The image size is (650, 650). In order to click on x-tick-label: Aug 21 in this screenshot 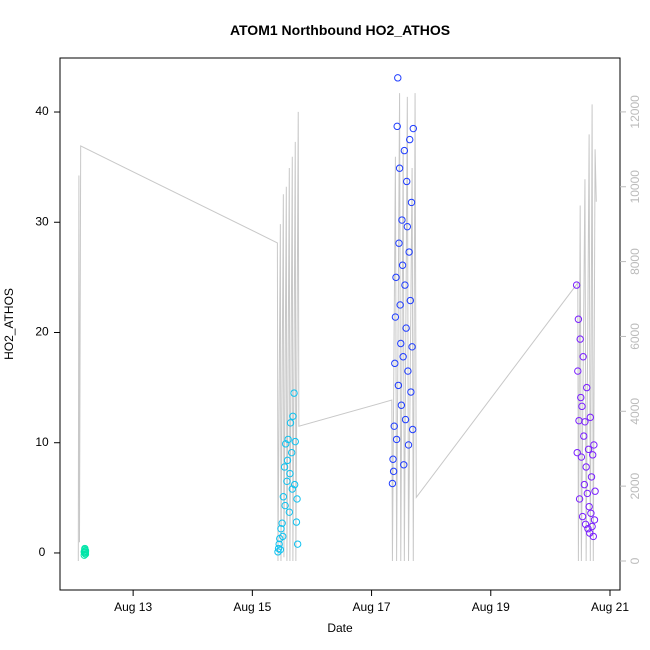, I will do `click(610, 607)`.